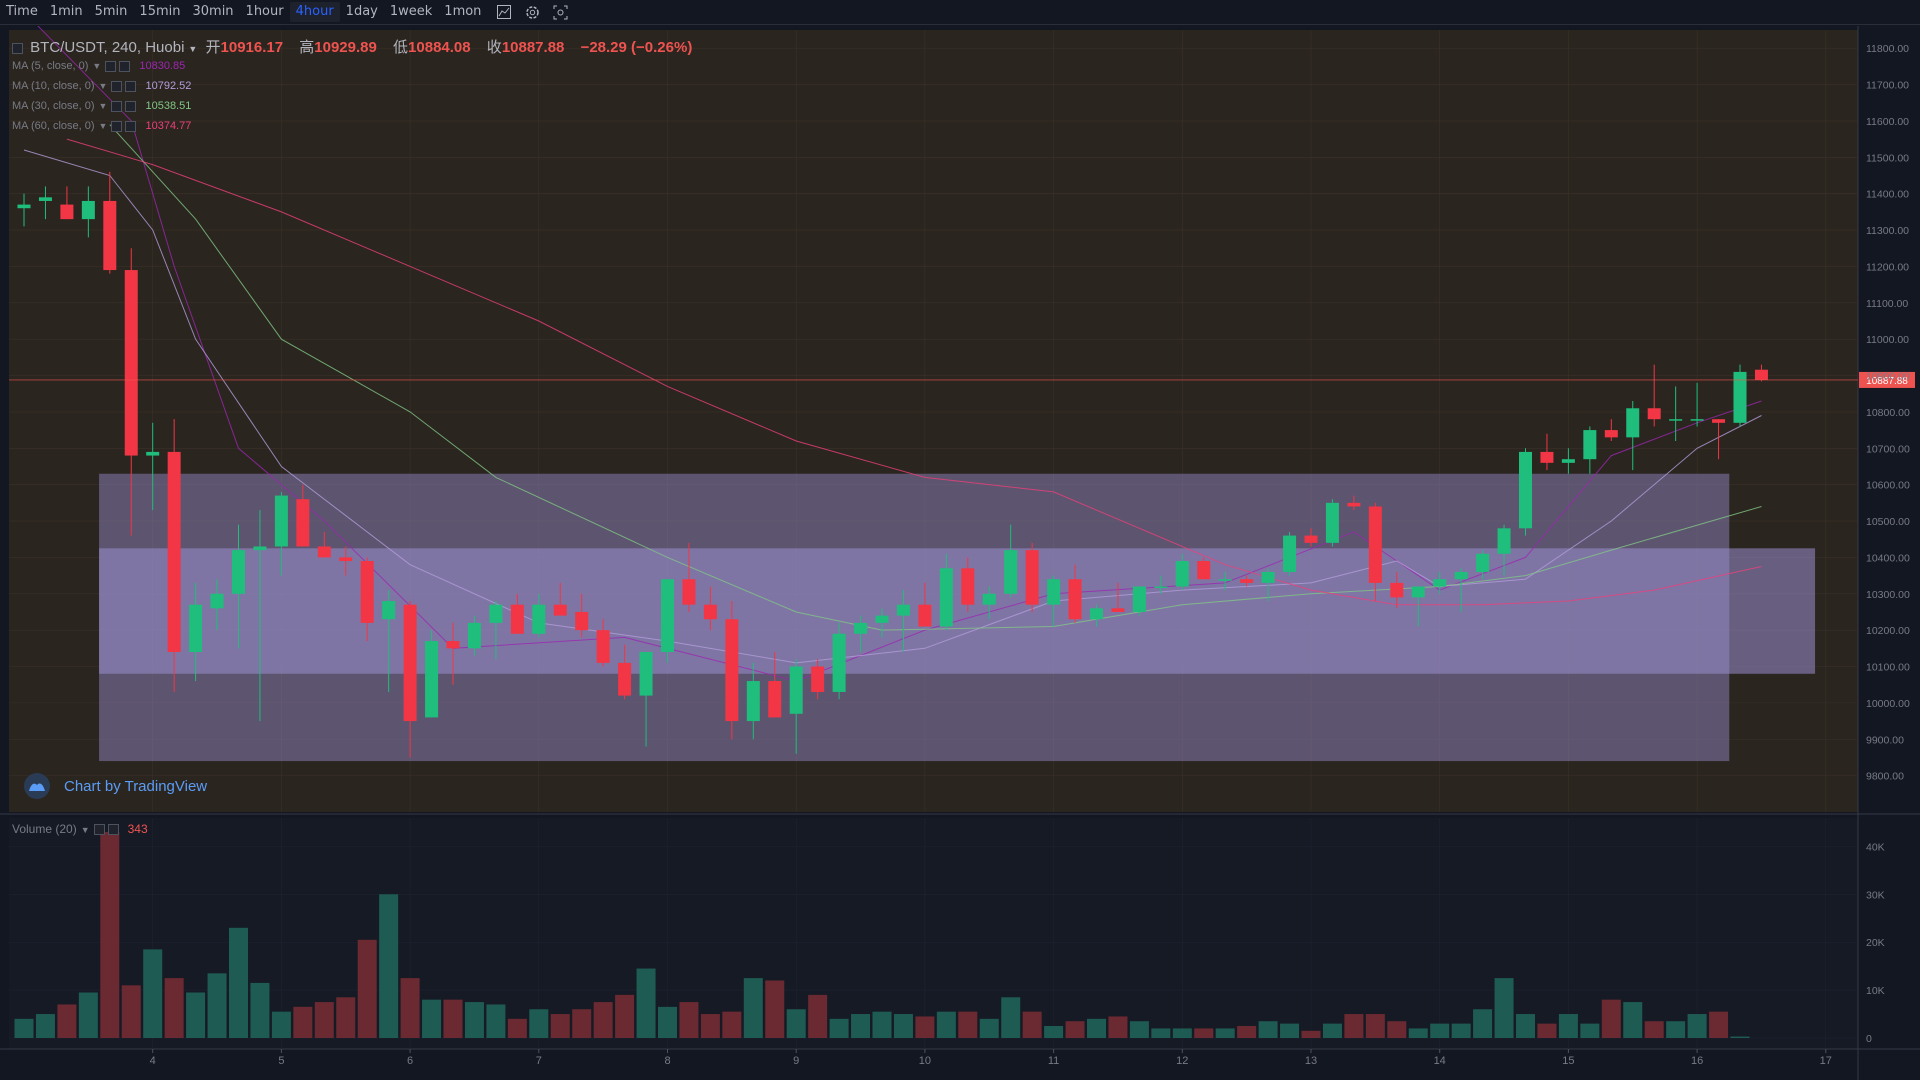 The width and height of the screenshot is (1920, 1080). I want to click on timeframe-1day: 1day, so click(361, 11).